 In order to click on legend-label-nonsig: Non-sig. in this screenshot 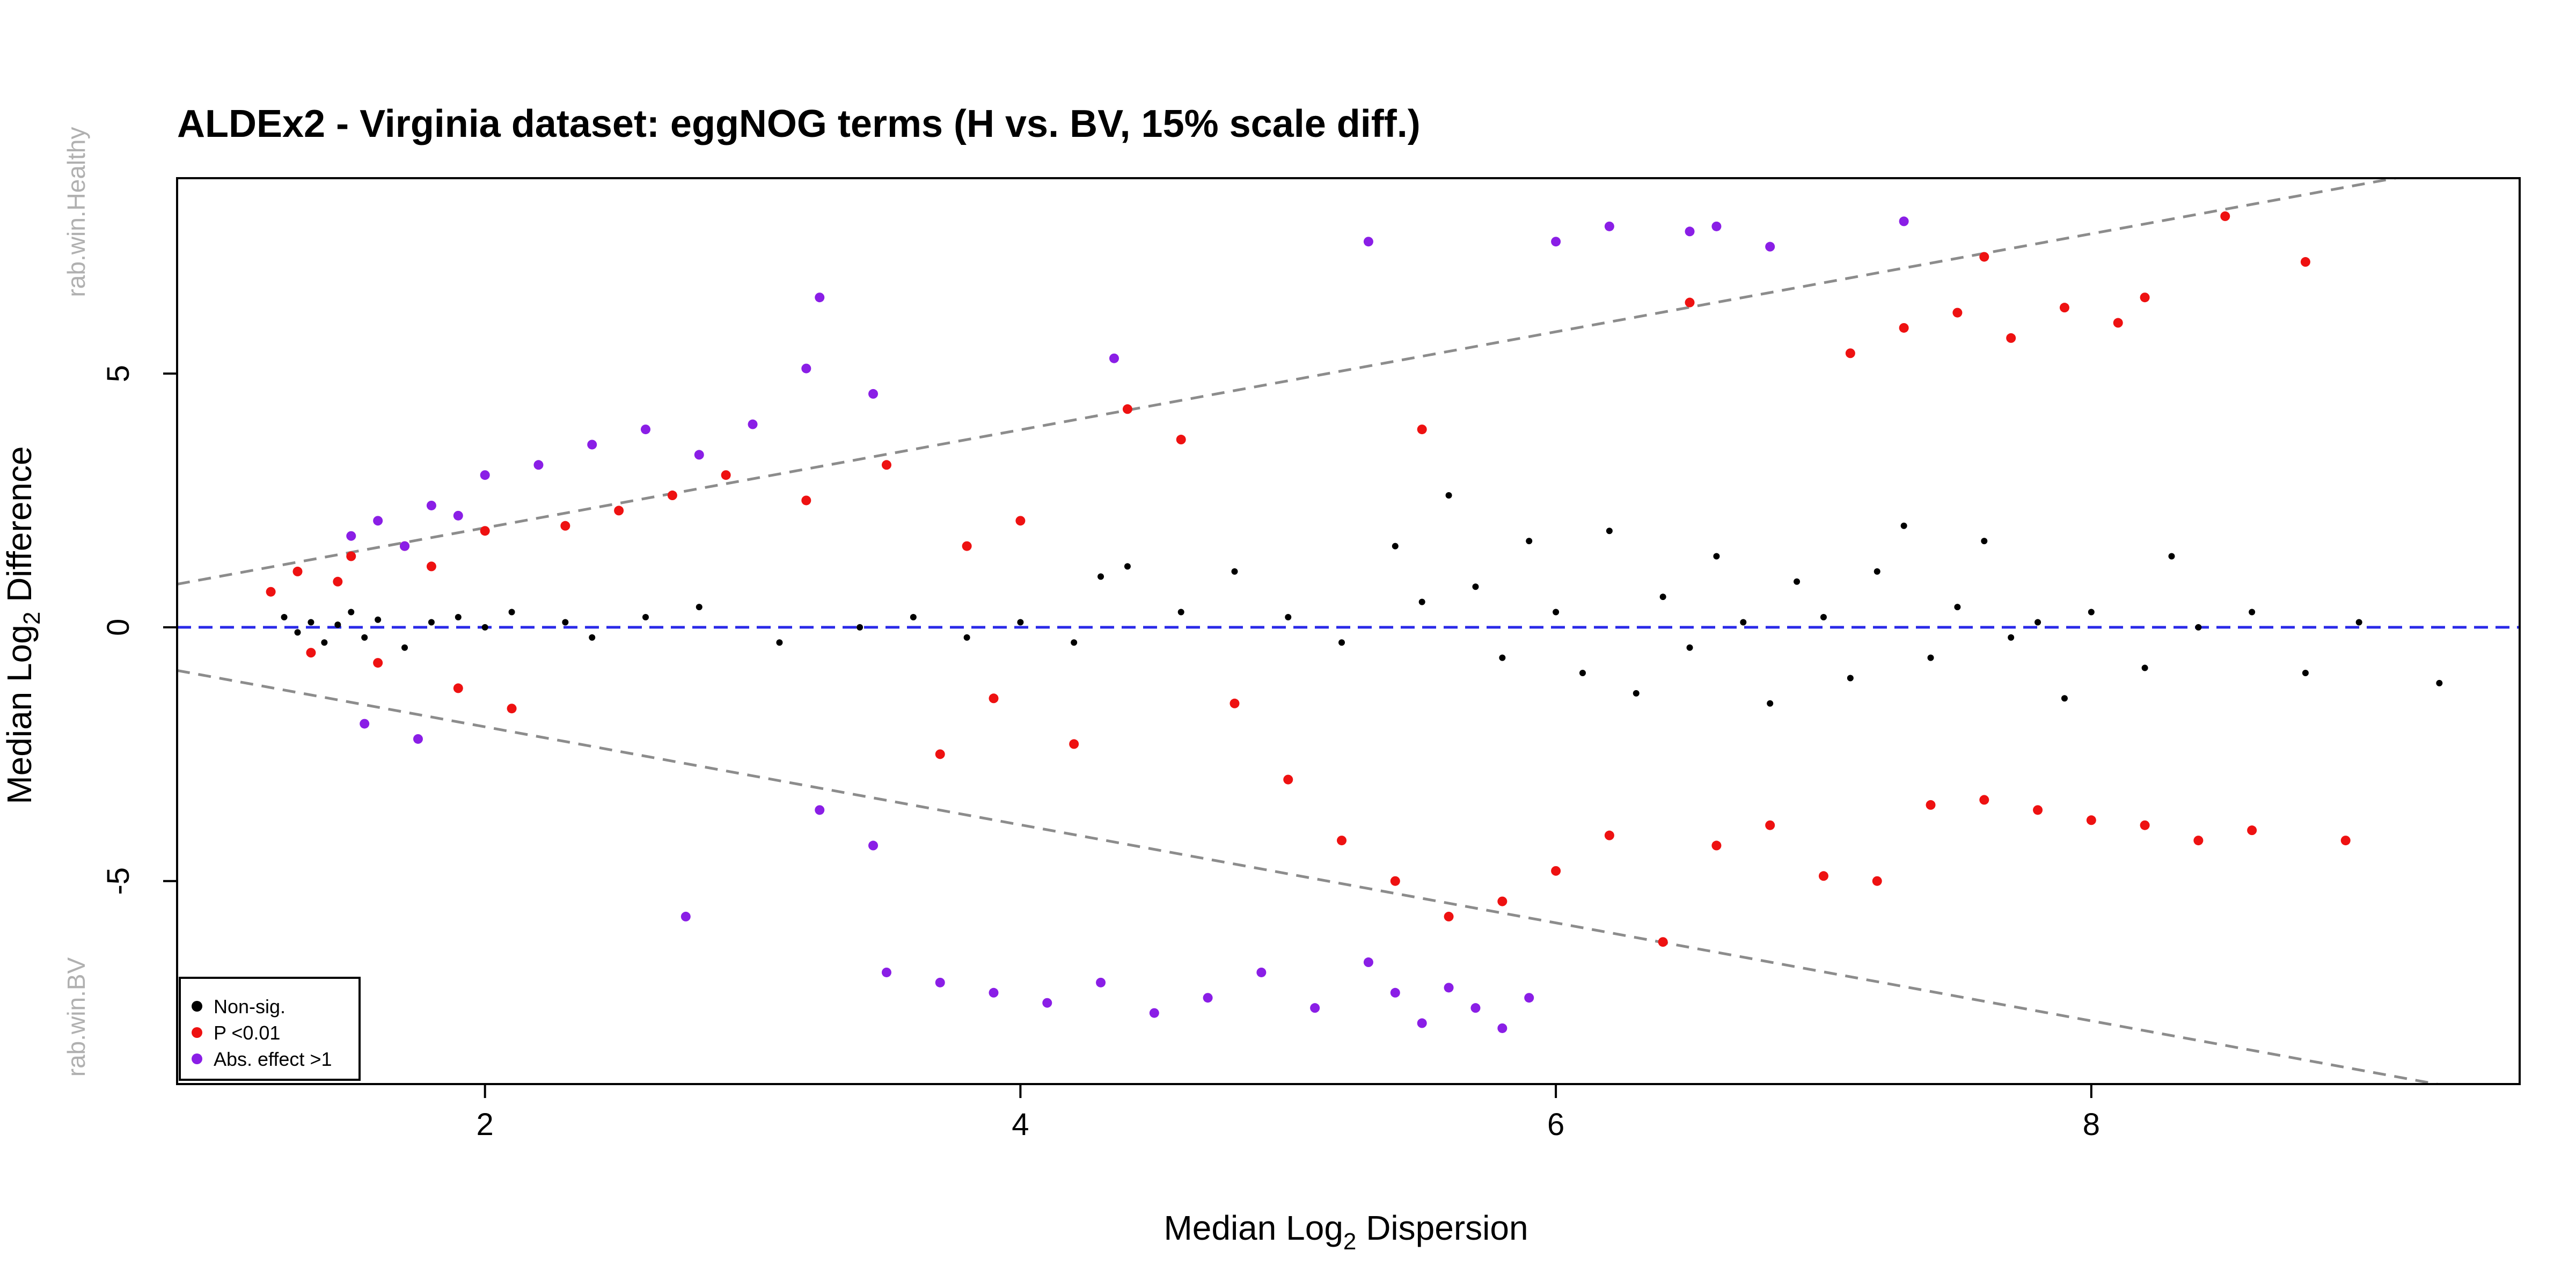, I will do `click(250, 1007)`.